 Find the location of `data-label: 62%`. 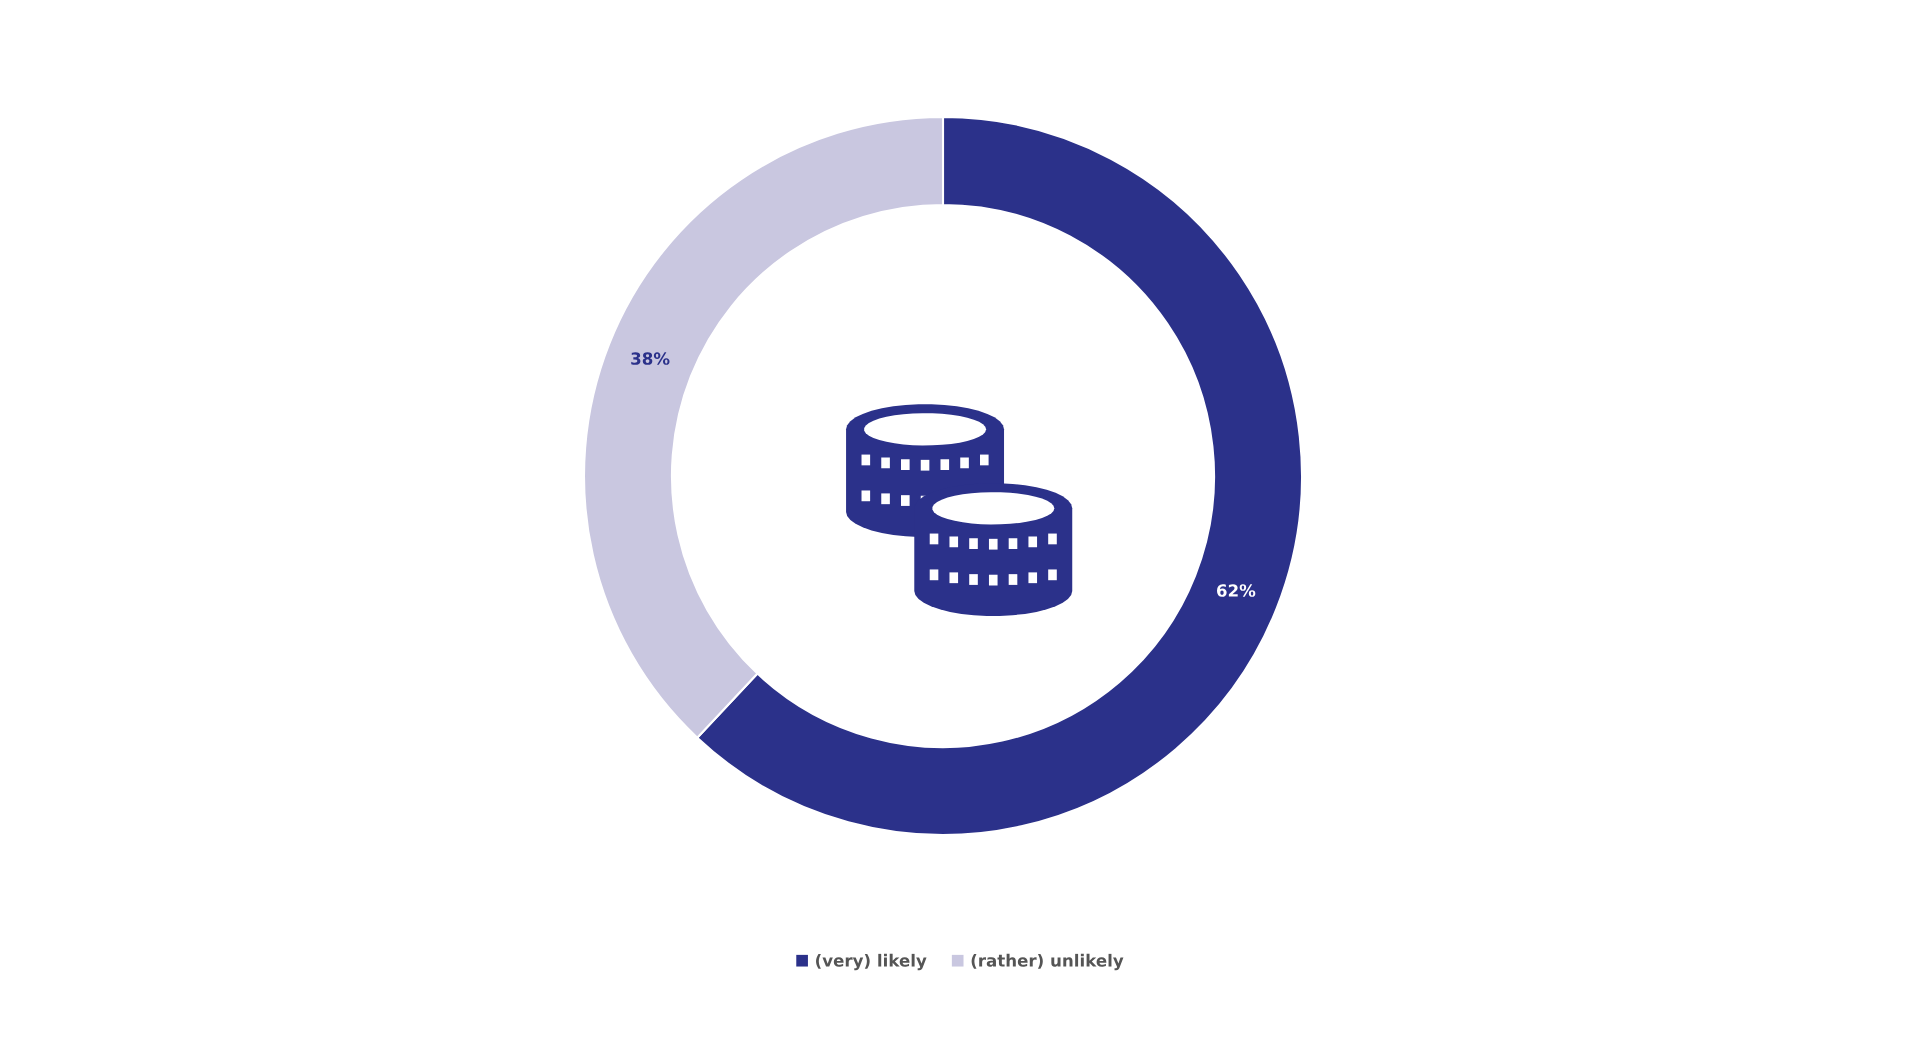

data-label: 62% is located at coordinates (1236, 590).